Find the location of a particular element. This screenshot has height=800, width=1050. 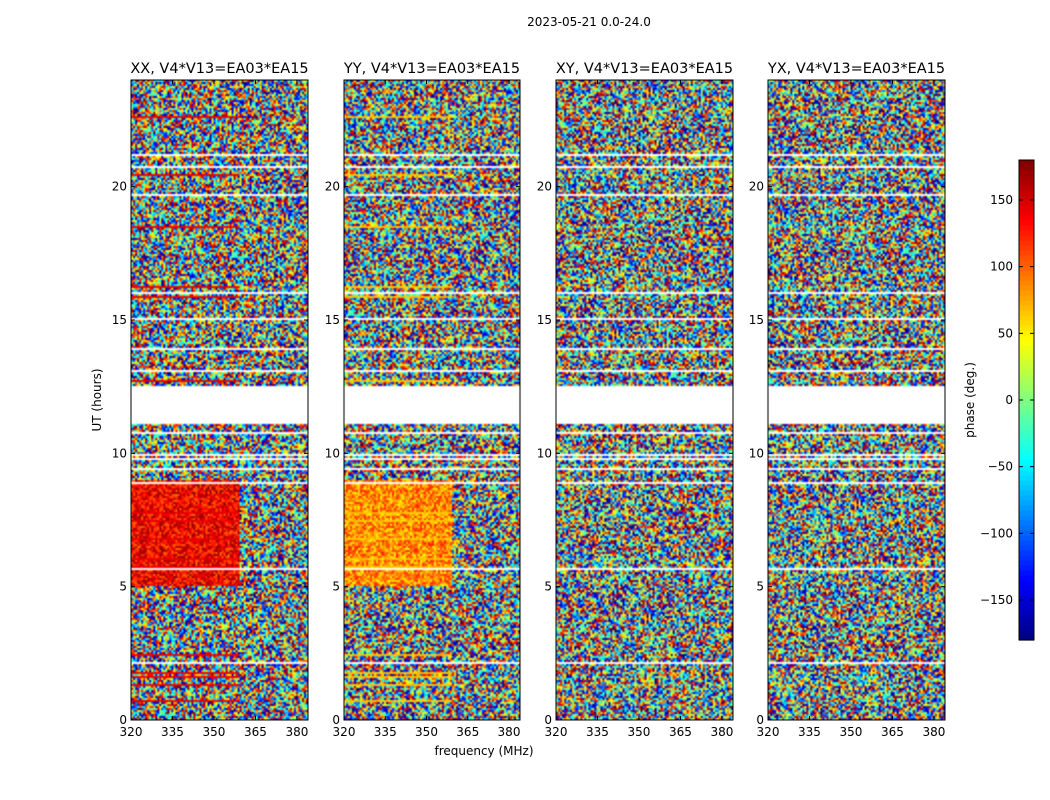

panel-title: XX, V4*V13=EA03*EA15 is located at coordinates (219, 69).